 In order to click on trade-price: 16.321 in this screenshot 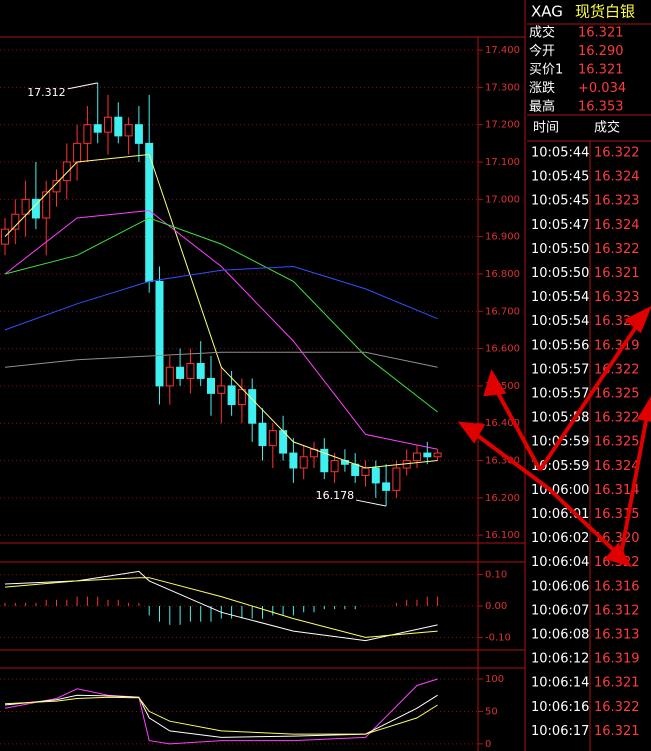, I will do `click(617, 683)`.